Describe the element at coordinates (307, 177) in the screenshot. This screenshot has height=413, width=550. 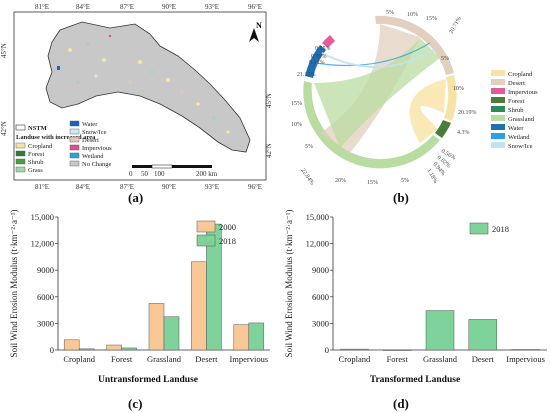
I see `chord-label: 22.84%` at that location.